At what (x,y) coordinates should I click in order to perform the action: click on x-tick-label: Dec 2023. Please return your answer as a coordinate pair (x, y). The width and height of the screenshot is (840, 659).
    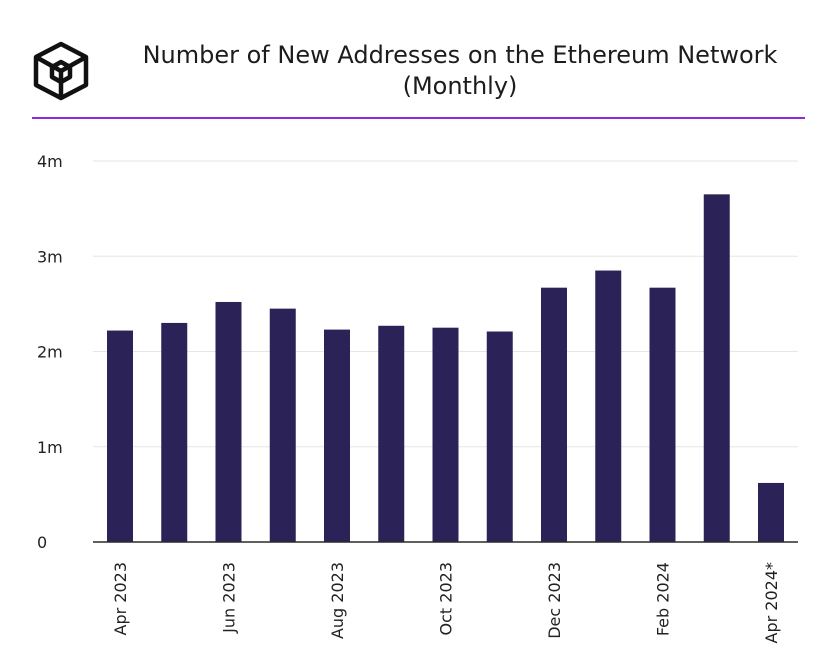
    Looking at the image, I should click on (554, 600).